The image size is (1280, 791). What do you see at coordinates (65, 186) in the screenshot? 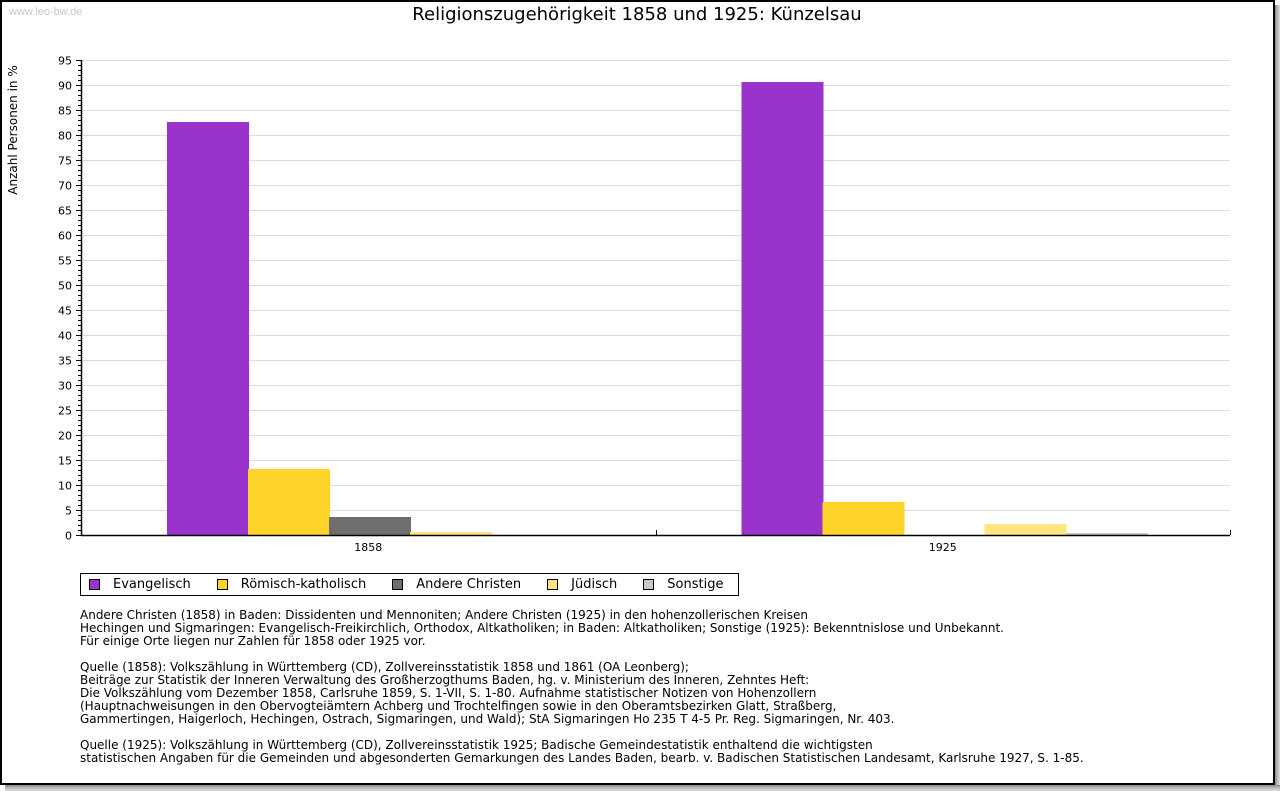
I see `y-tick-label: 70` at bounding box center [65, 186].